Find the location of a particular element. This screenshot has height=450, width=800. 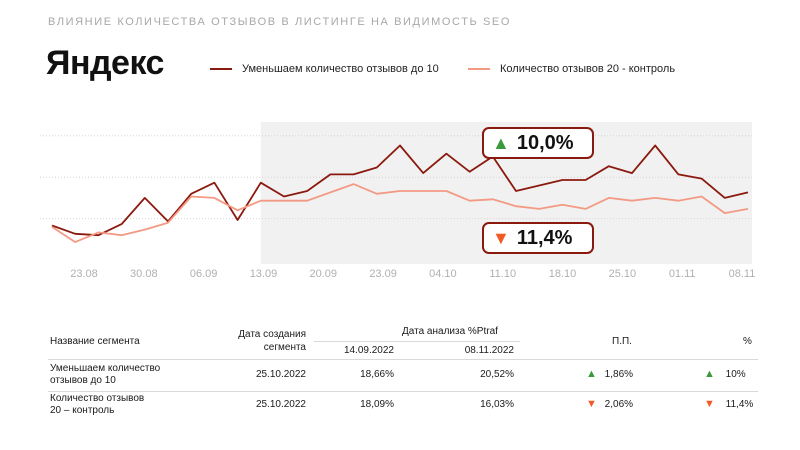

change-badge-down: ▼ 11,4% is located at coordinates (538, 238).